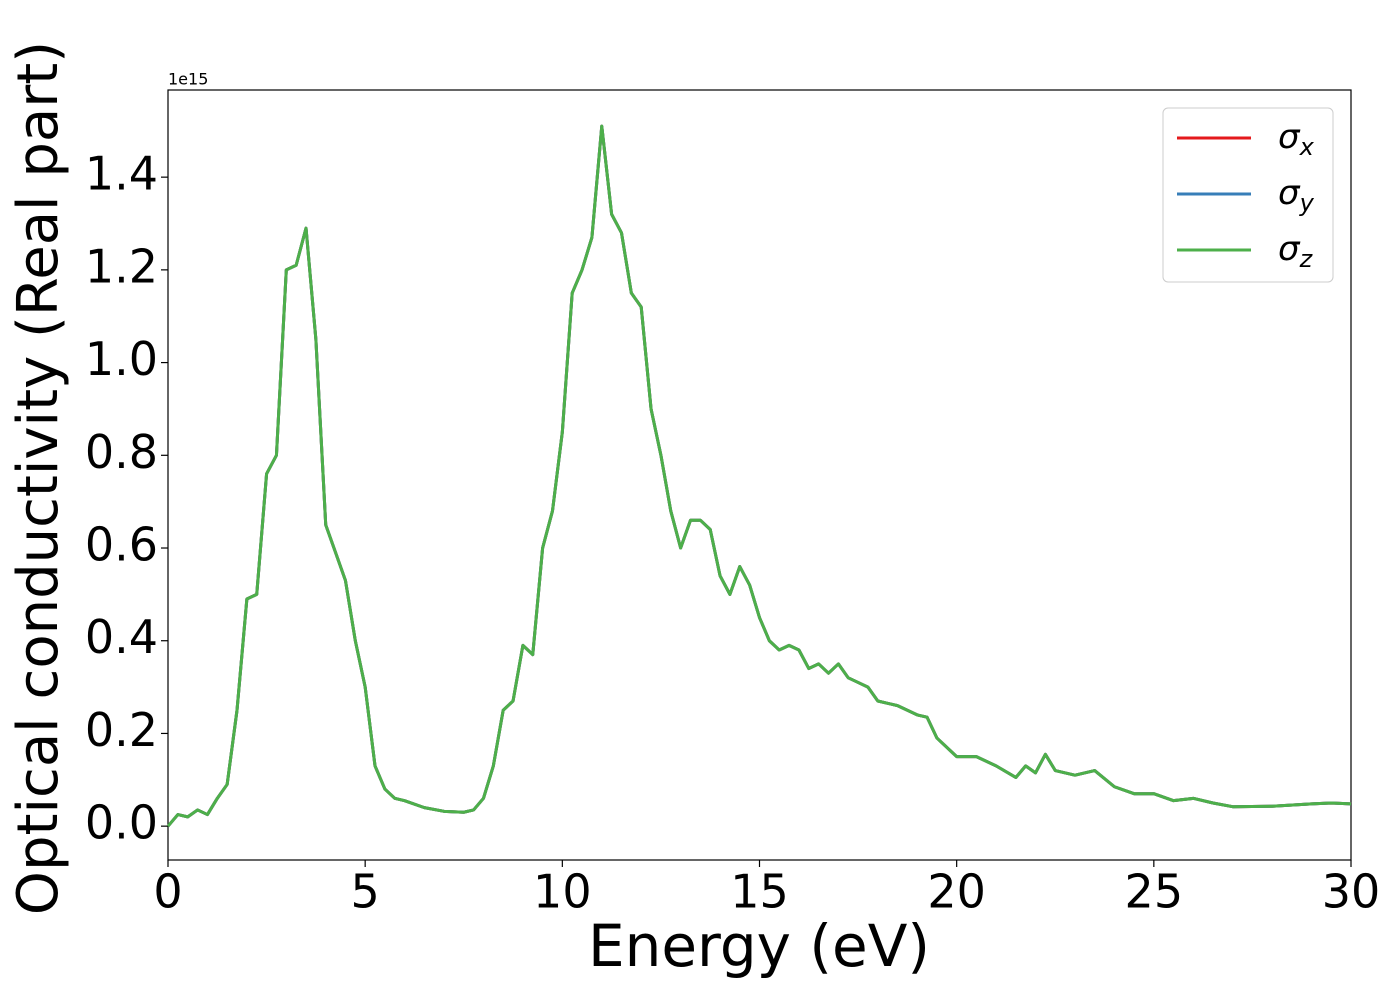  Describe the element at coordinates (1296, 195) in the screenshot. I see `legend-label: σy` at that location.